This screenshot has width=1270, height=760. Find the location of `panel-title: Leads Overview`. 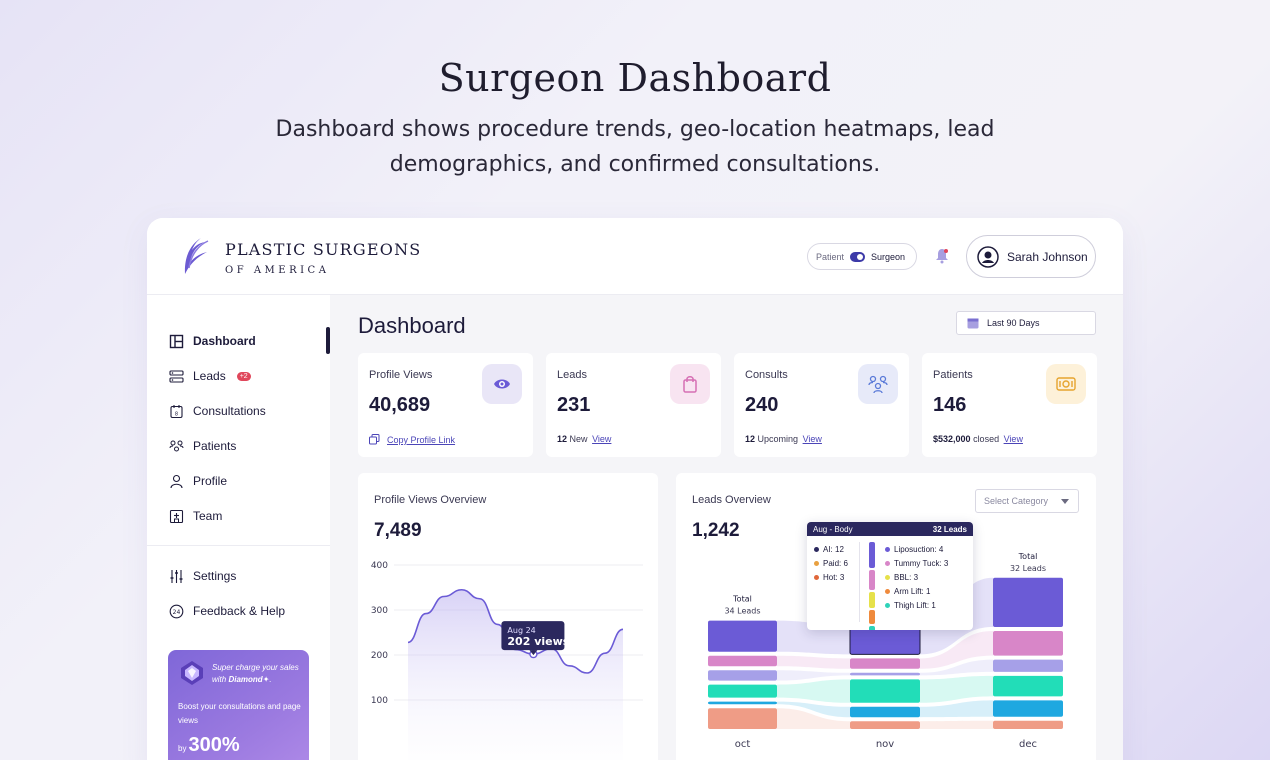

panel-title: Leads Overview is located at coordinates (731, 500).